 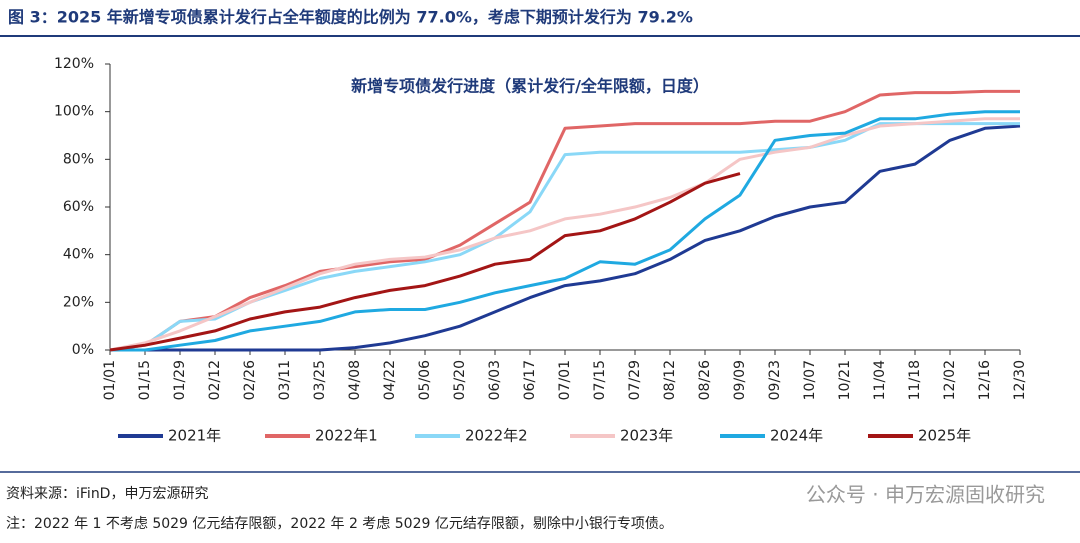 What do you see at coordinates (110, 380) in the screenshot?
I see `x-tick-label: 01/01` at bounding box center [110, 380].